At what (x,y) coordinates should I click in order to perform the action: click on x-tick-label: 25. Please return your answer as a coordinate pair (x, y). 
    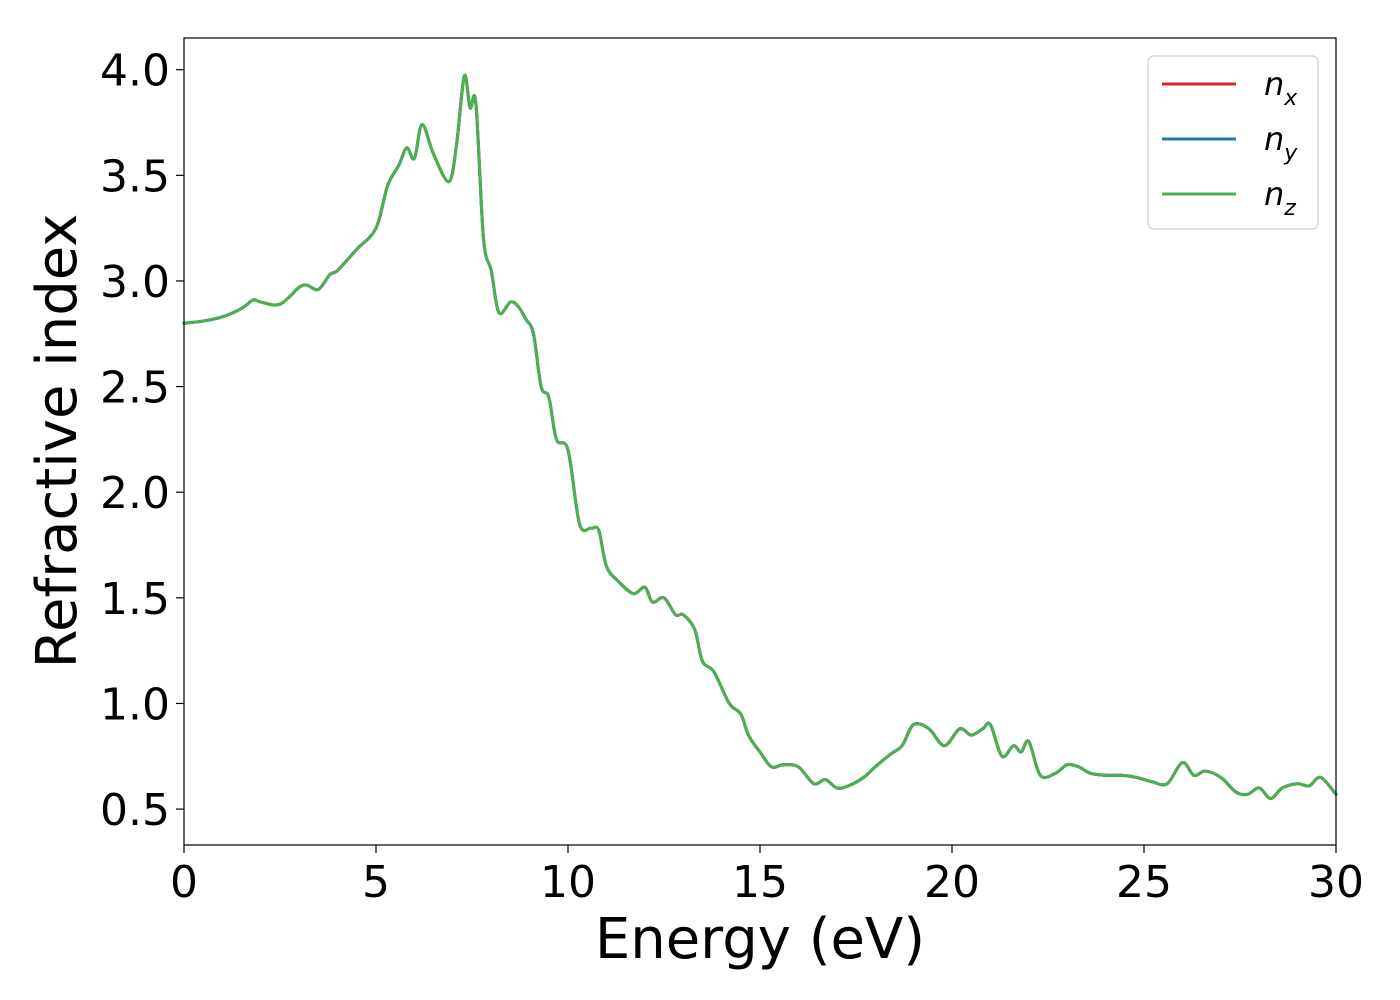
    Looking at the image, I should click on (1144, 882).